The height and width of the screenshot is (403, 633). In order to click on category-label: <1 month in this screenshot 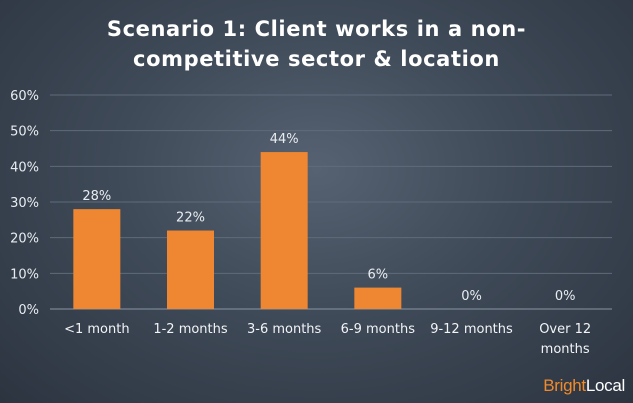, I will do `click(97, 329)`.